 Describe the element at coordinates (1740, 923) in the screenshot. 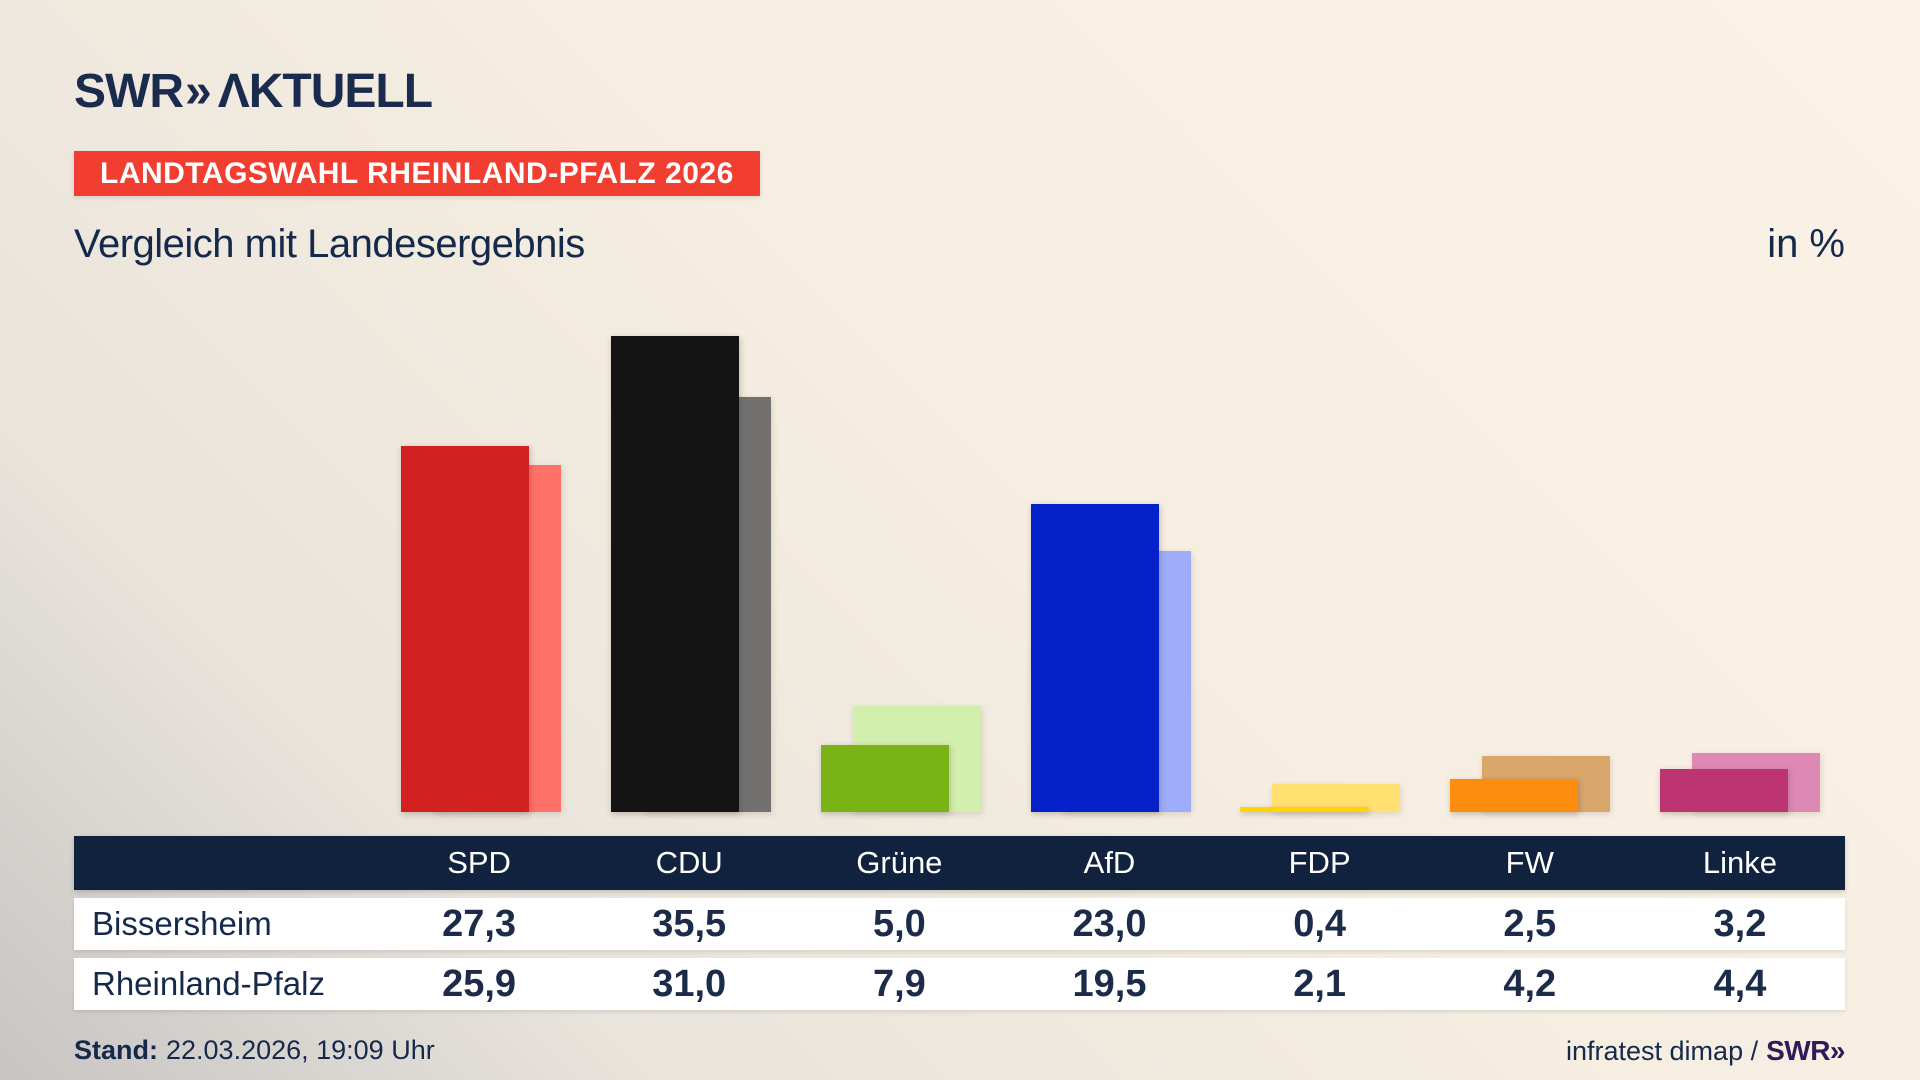

I see `result-value: 3,2` at that location.